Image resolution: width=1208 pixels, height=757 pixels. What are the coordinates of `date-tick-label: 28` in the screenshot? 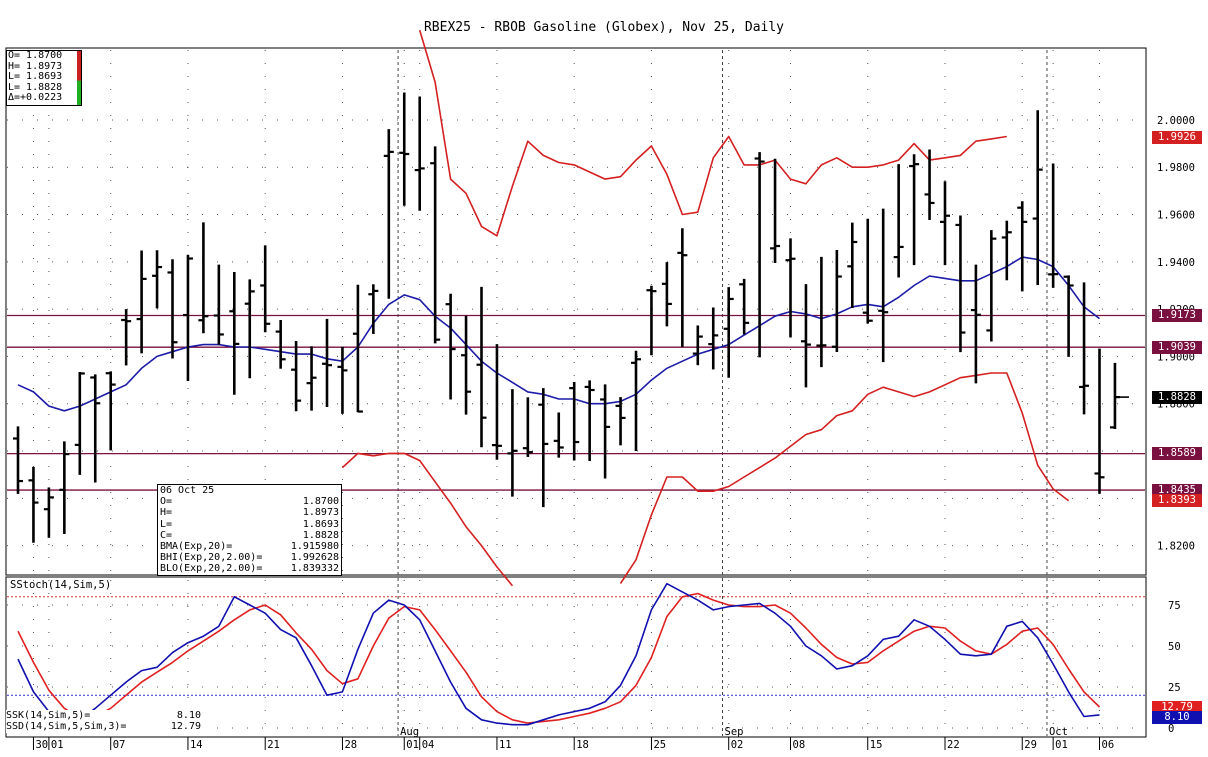 It's located at (350, 745).